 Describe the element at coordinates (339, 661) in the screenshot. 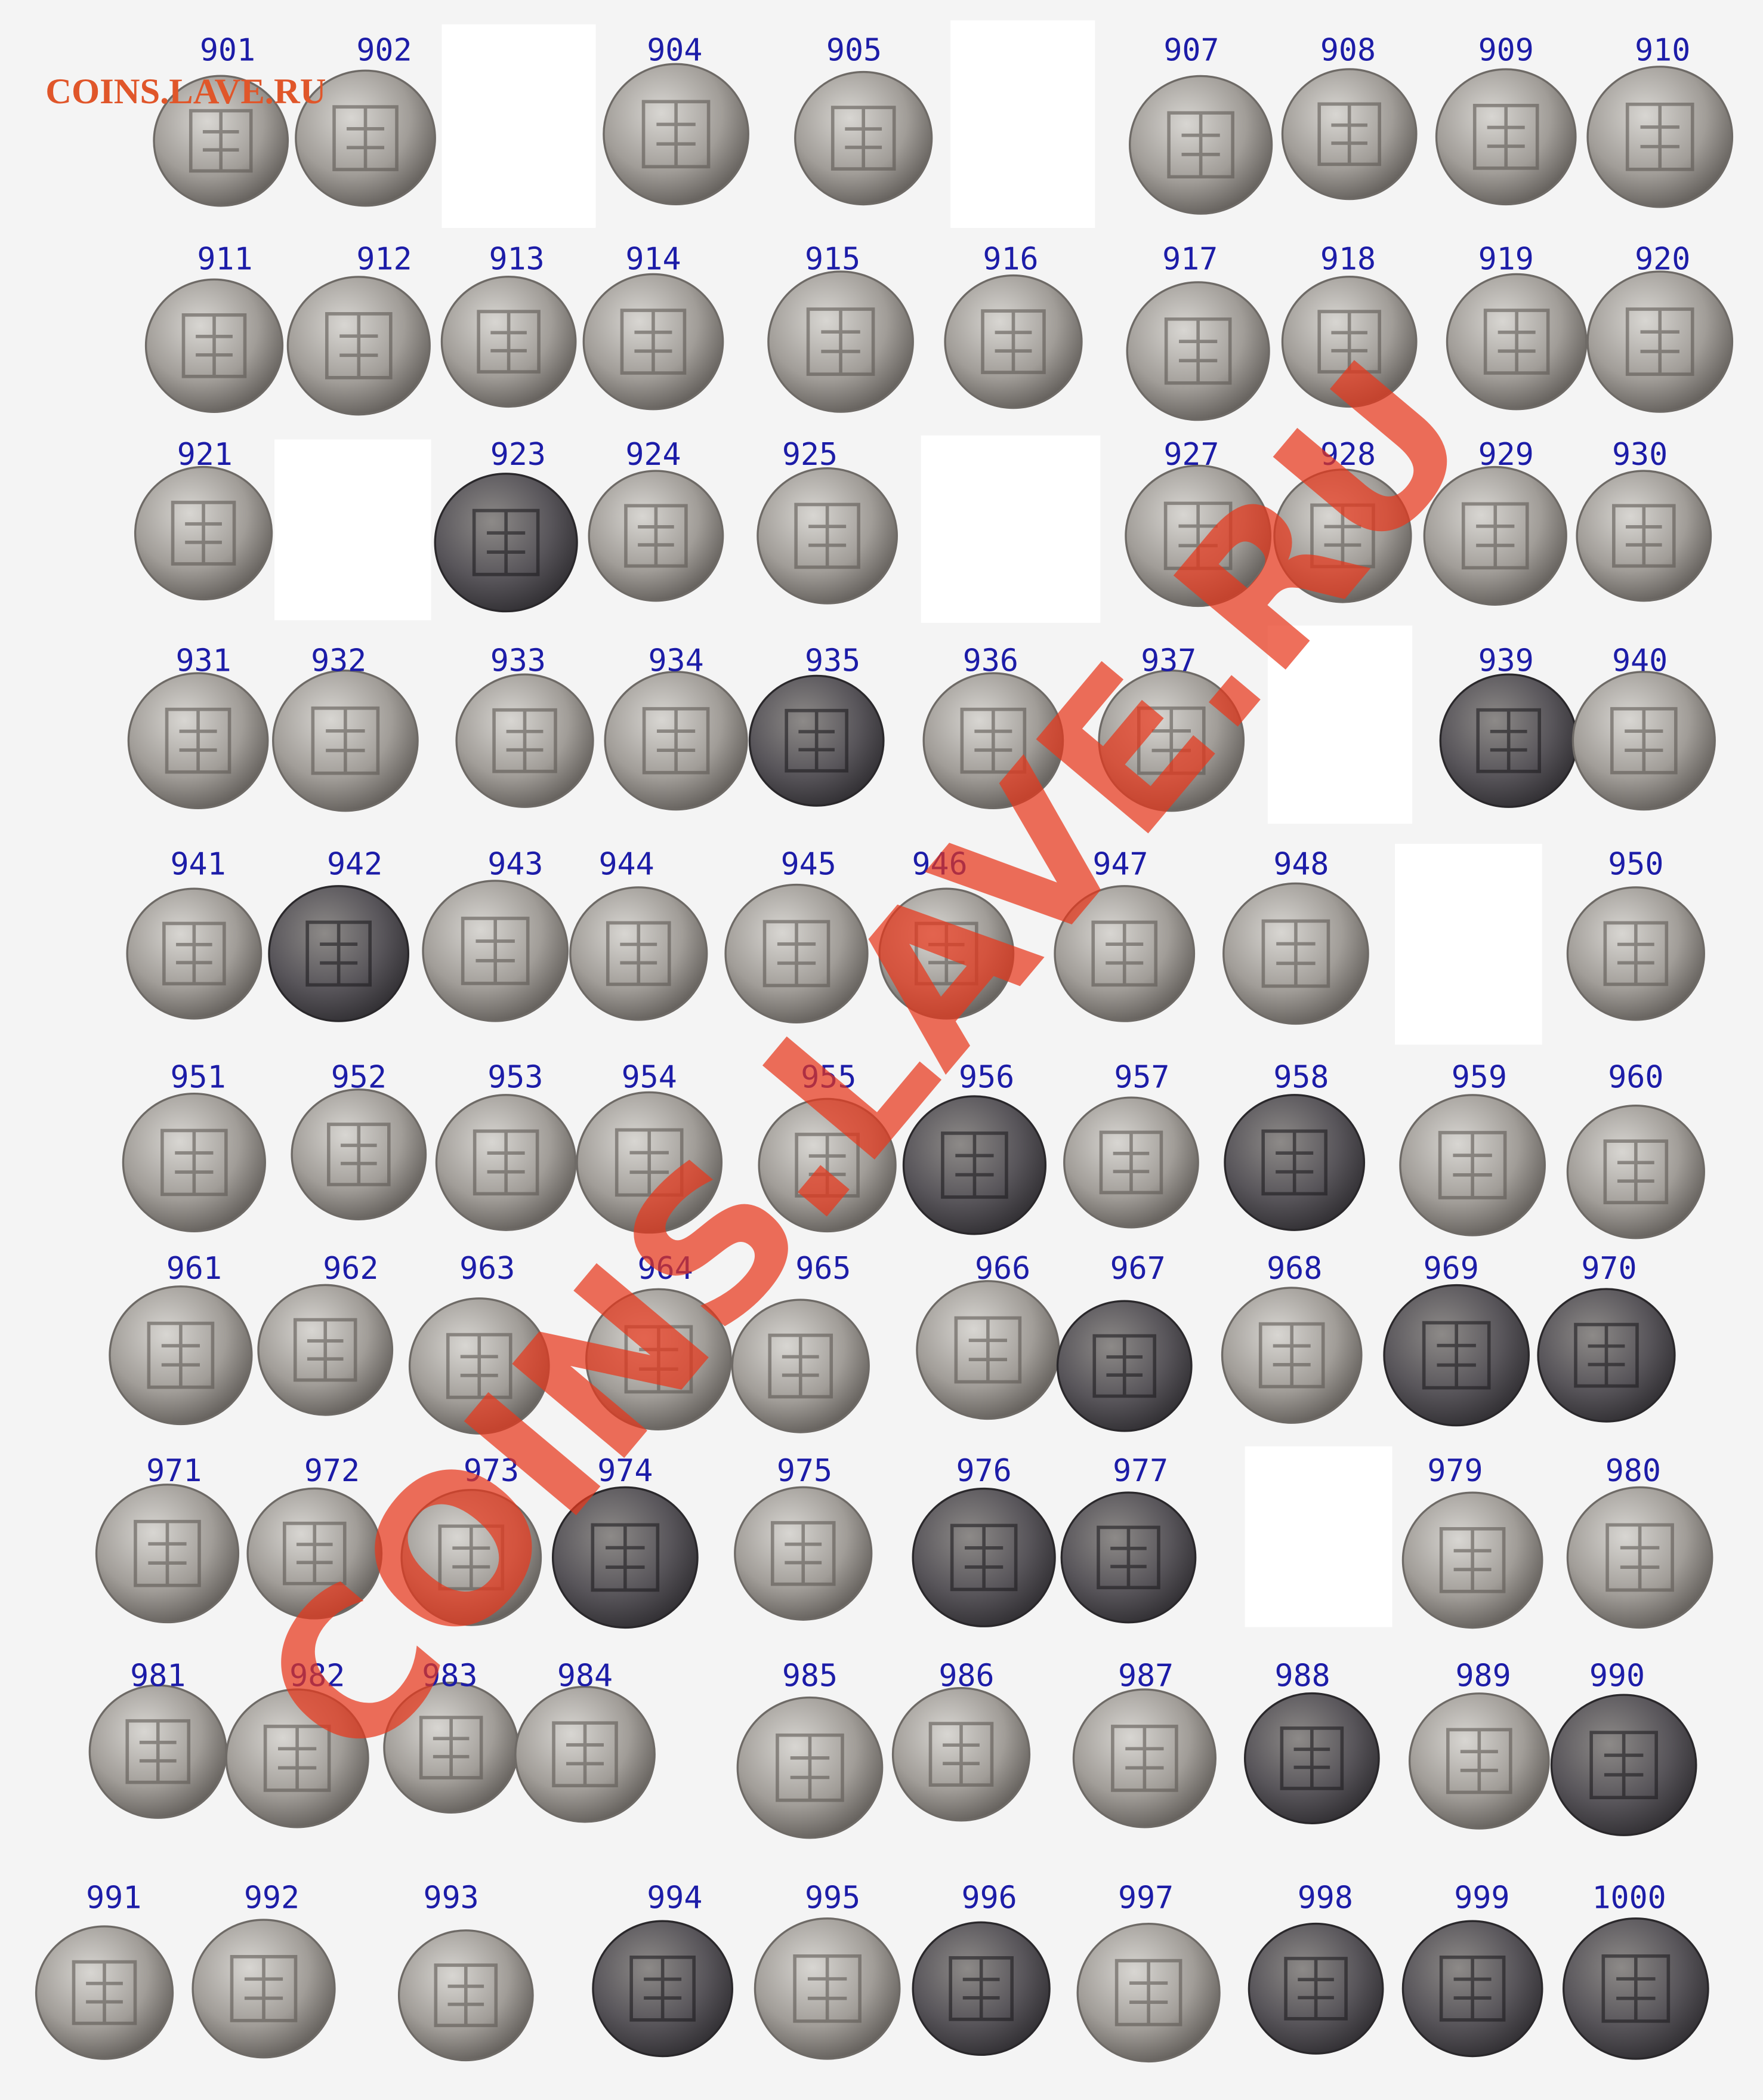

I see `coin-label: 932` at that location.